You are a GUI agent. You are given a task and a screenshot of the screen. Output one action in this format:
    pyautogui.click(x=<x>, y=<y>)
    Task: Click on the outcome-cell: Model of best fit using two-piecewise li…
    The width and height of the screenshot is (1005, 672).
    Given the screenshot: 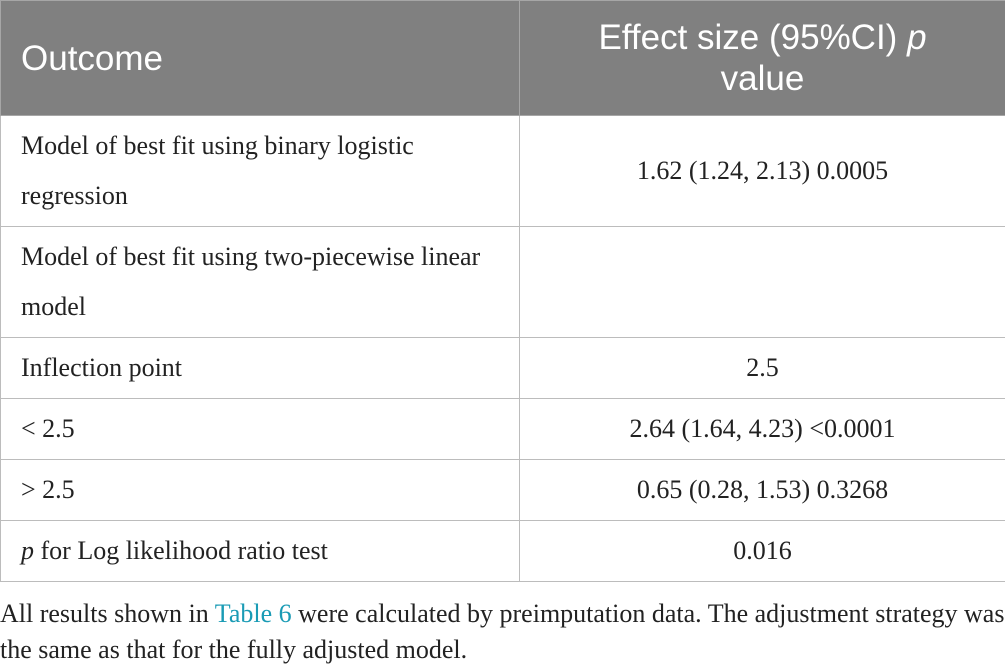 What is the action you would take?
    pyautogui.click(x=260, y=282)
    